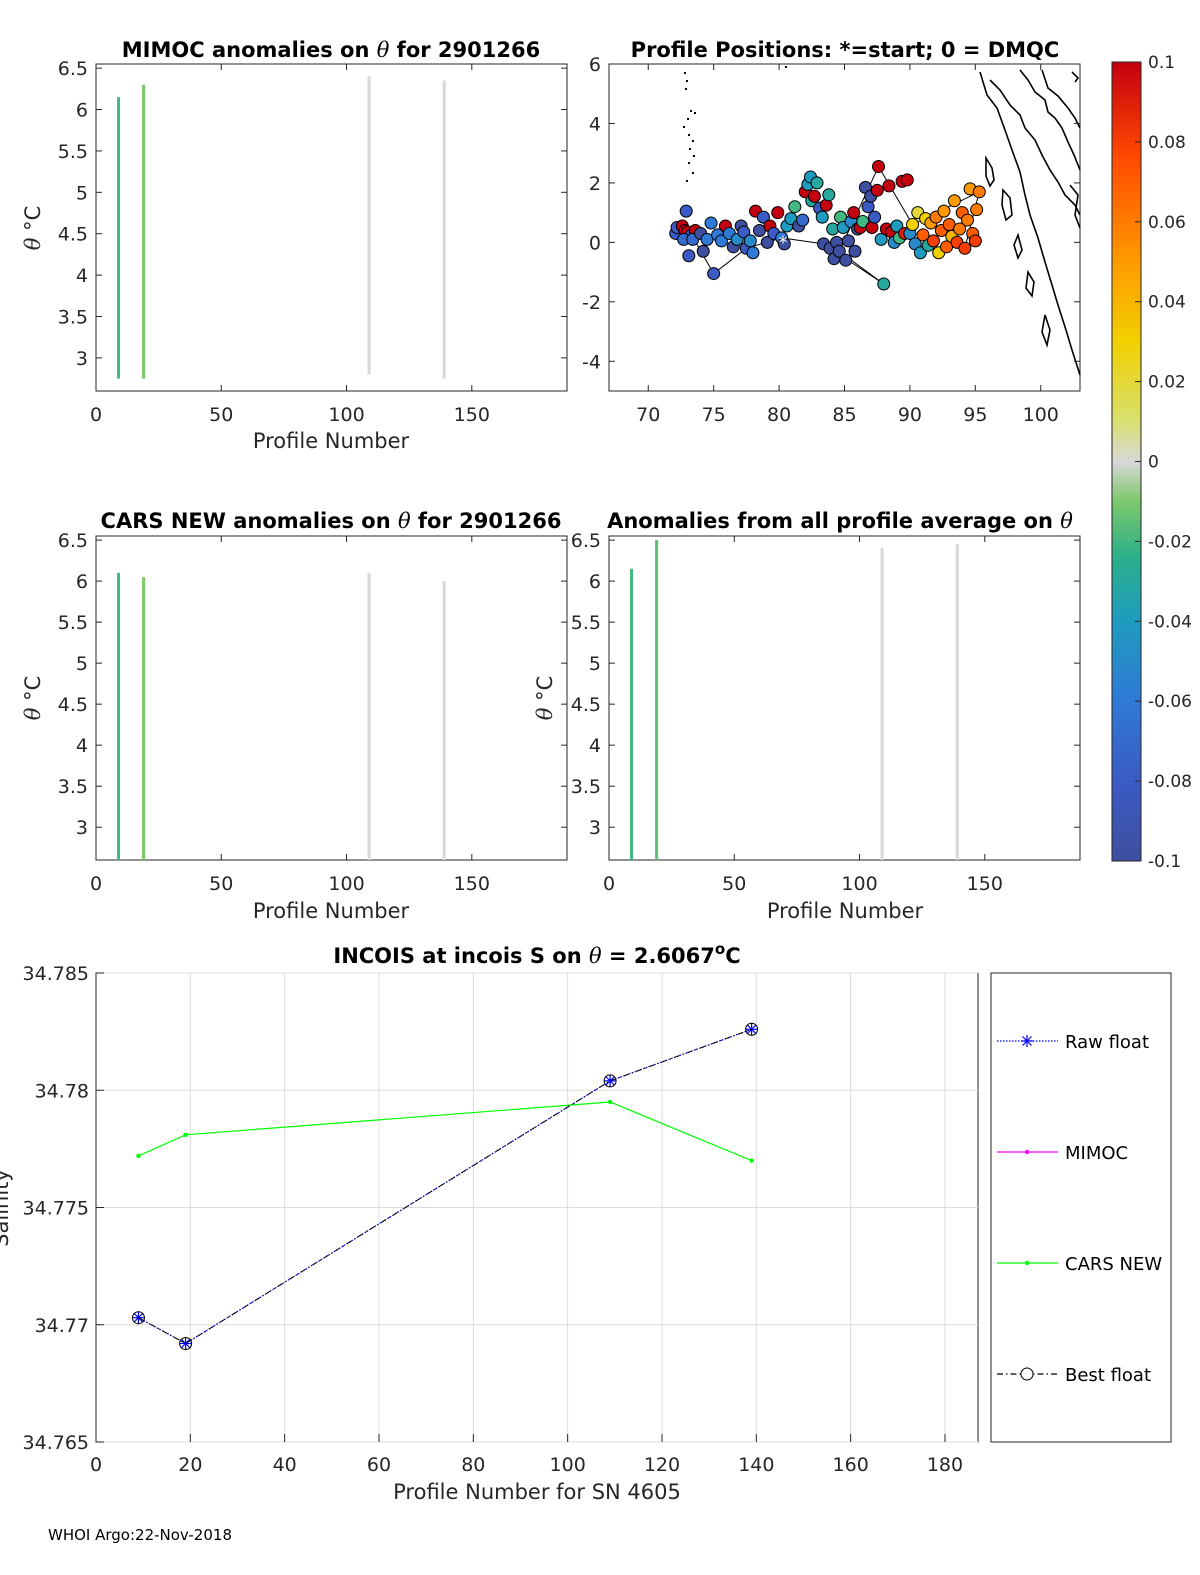 Image resolution: width=1200 pixels, height=1575 pixels. I want to click on y-tick-label: 34.785, so click(56, 974).